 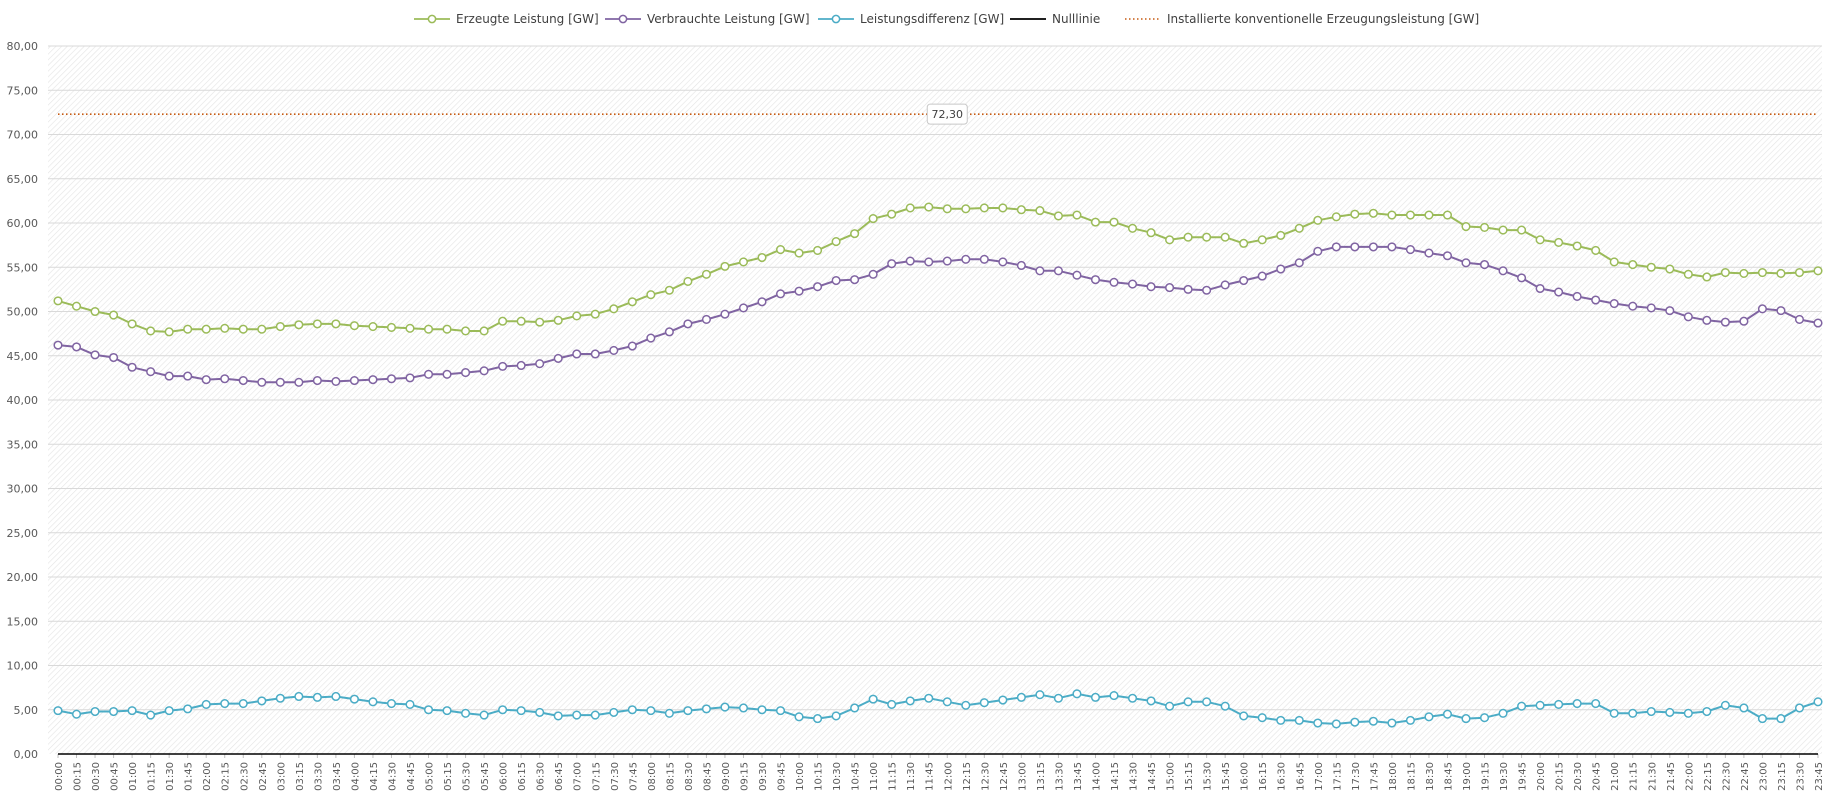 I want to click on y-tick-label: 45,00, so click(x=23, y=356).